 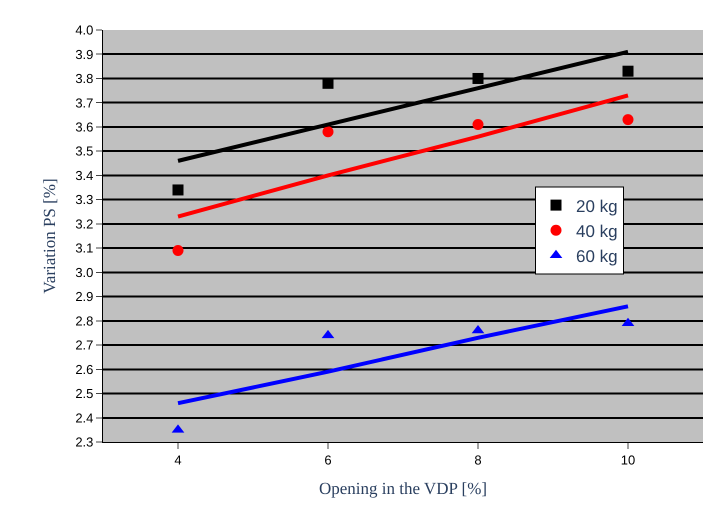 What do you see at coordinates (84, 224) in the screenshot?
I see `y-tick-label: 3.2` at bounding box center [84, 224].